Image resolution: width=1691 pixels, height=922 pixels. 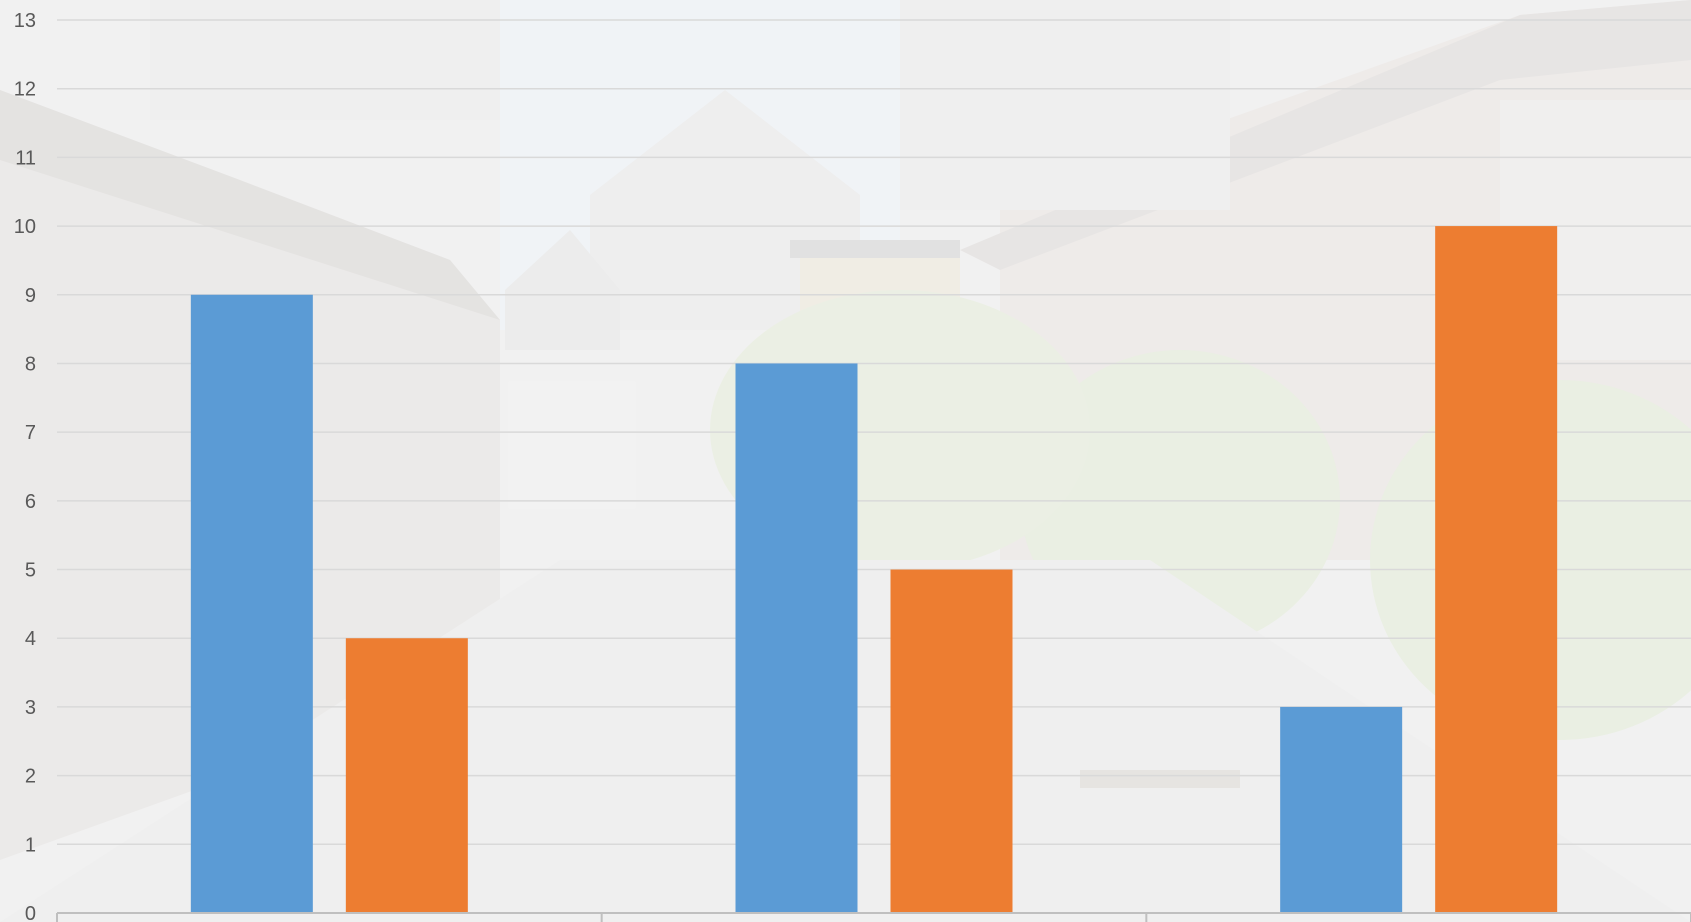 What do you see at coordinates (25, 227) in the screenshot?
I see `y-tick-label: 10` at bounding box center [25, 227].